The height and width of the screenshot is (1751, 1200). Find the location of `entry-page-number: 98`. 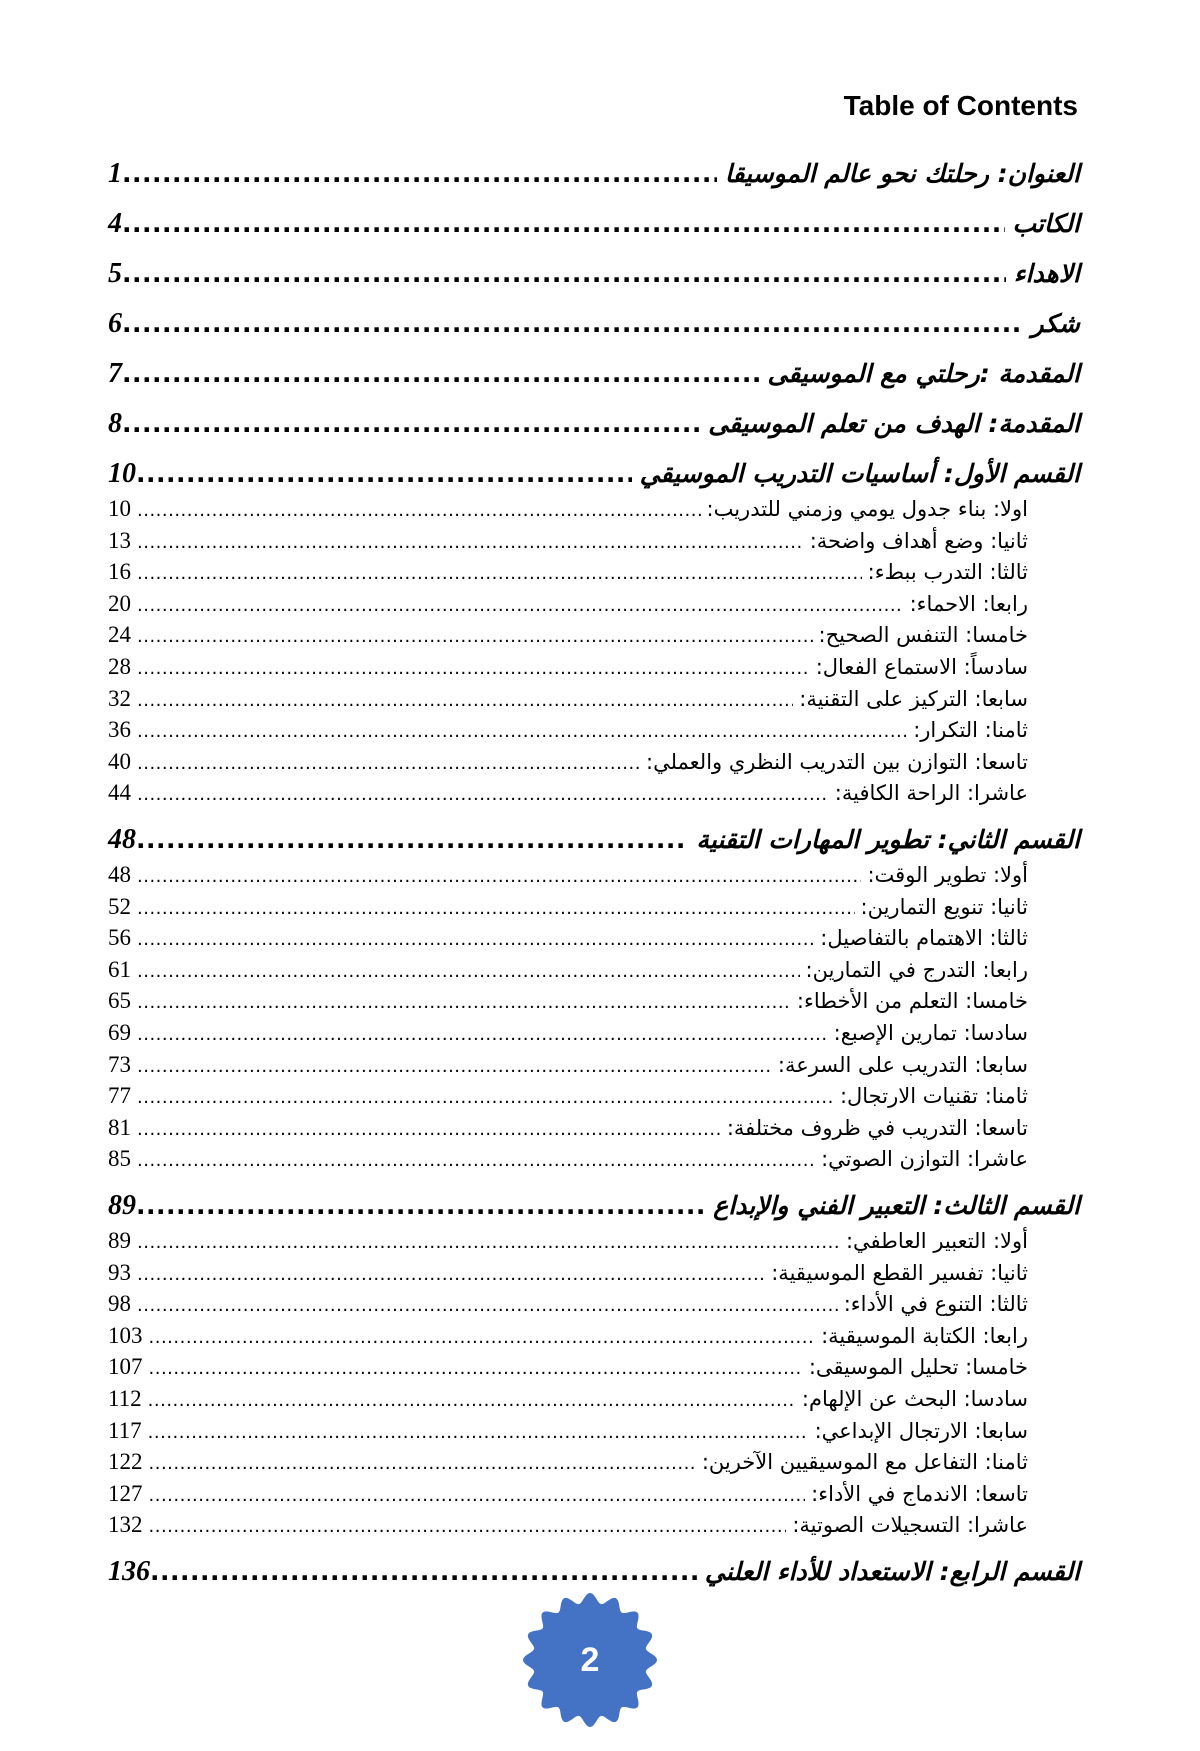

entry-page-number: 98 is located at coordinates (119, 1304).